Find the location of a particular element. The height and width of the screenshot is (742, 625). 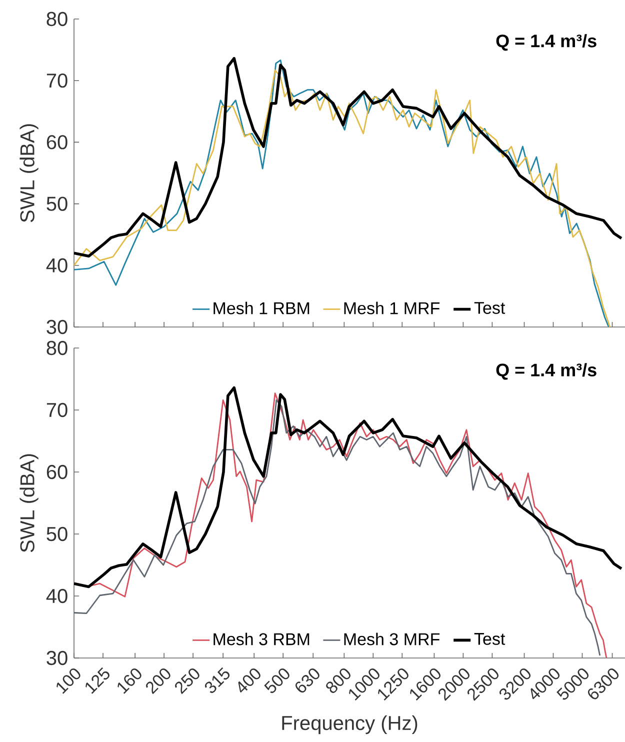

legend-label: Mesh 3 RBM is located at coordinates (262, 639).